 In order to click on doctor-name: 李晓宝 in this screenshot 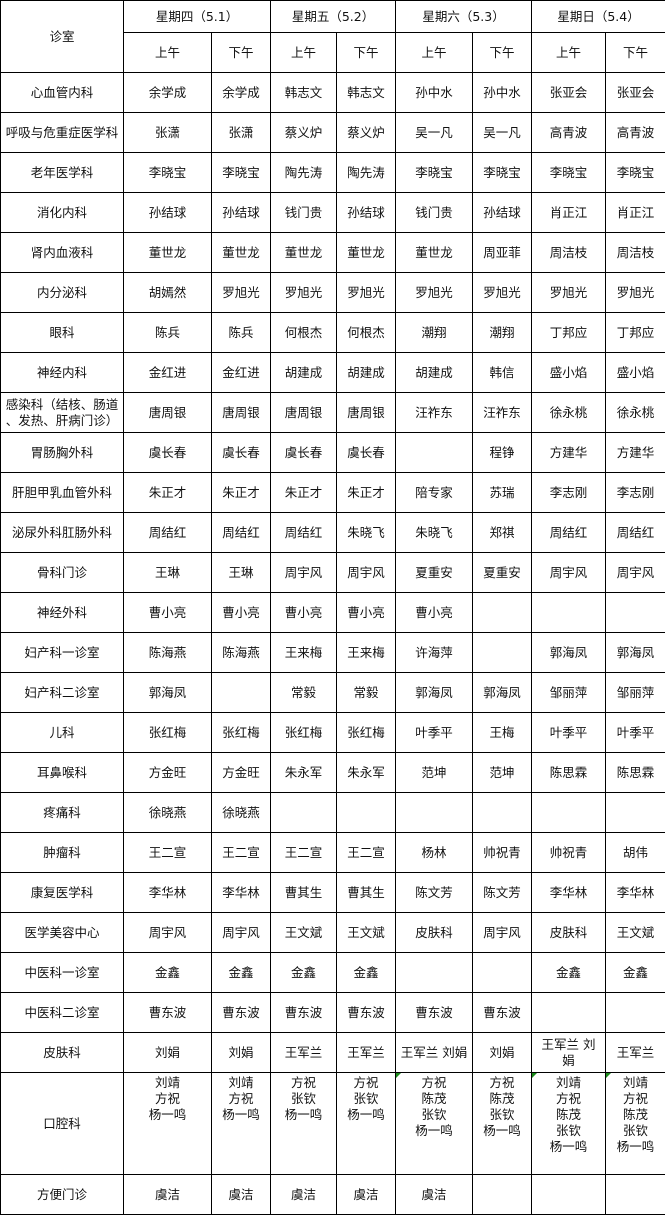, I will do `click(434, 172)`.